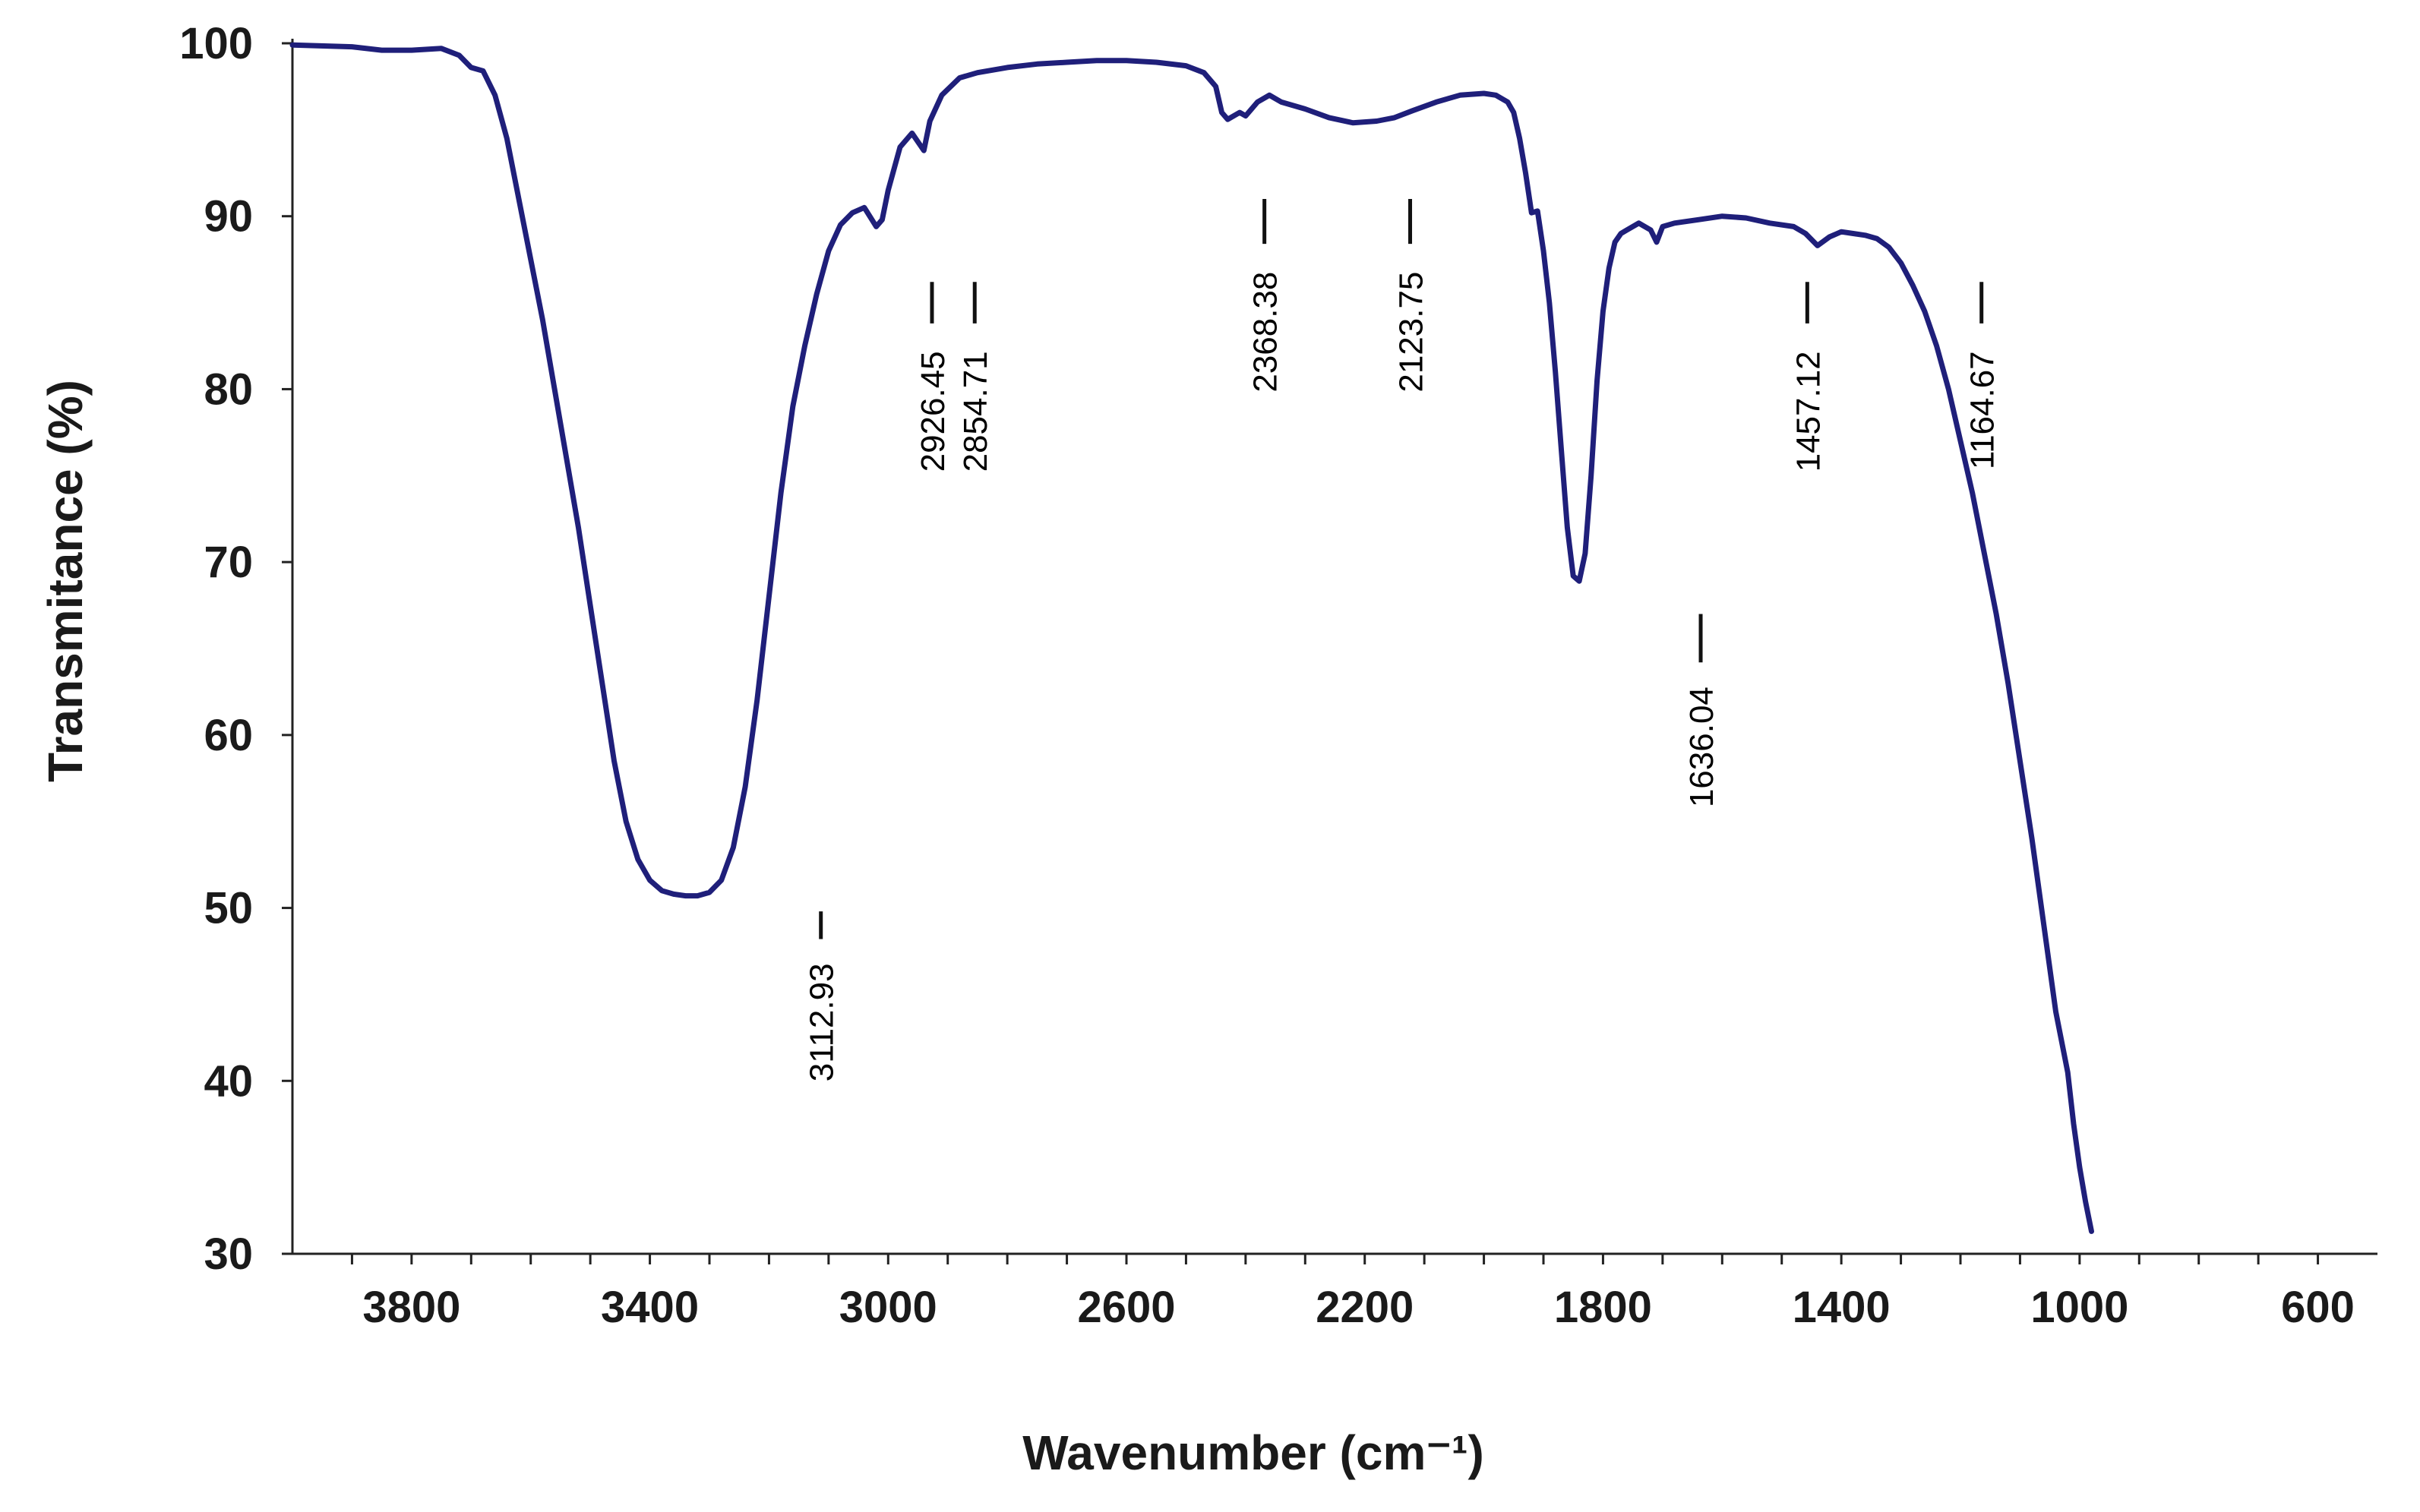  What do you see at coordinates (1701, 747) in the screenshot?
I see `peak-label: 1636.04` at bounding box center [1701, 747].